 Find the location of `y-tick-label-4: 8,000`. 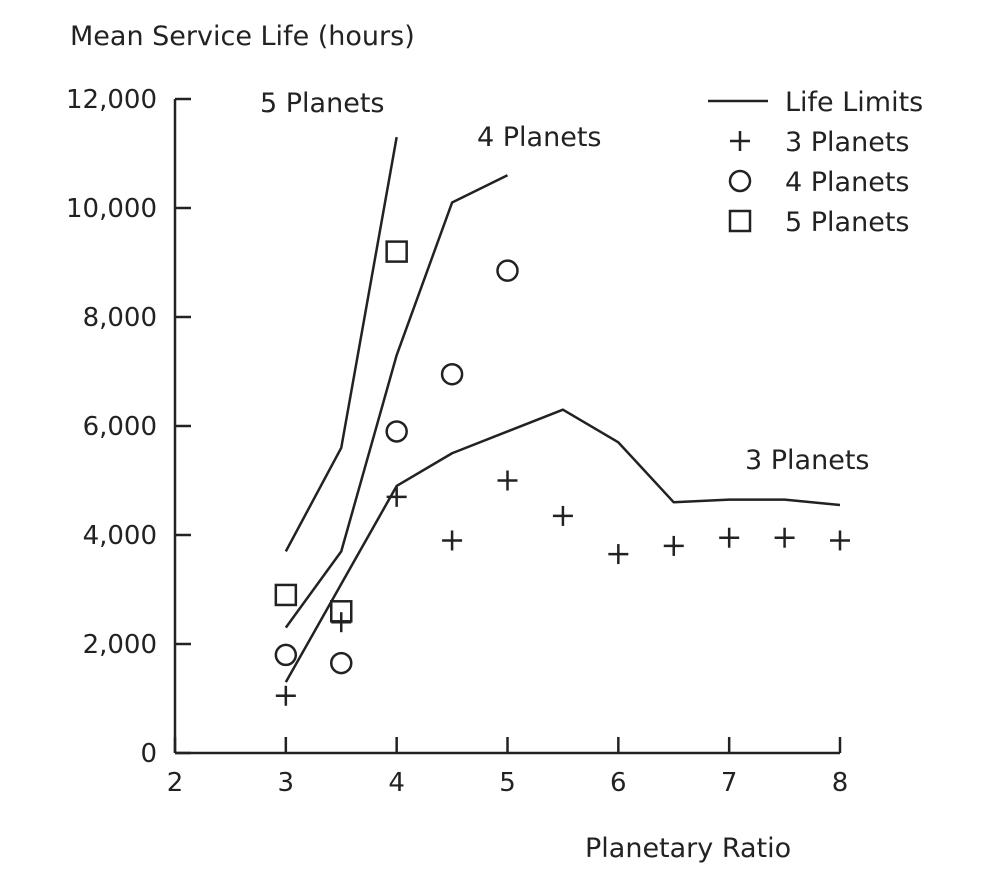

y-tick-label-4: 8,000 is located at coordinates (120, 318).